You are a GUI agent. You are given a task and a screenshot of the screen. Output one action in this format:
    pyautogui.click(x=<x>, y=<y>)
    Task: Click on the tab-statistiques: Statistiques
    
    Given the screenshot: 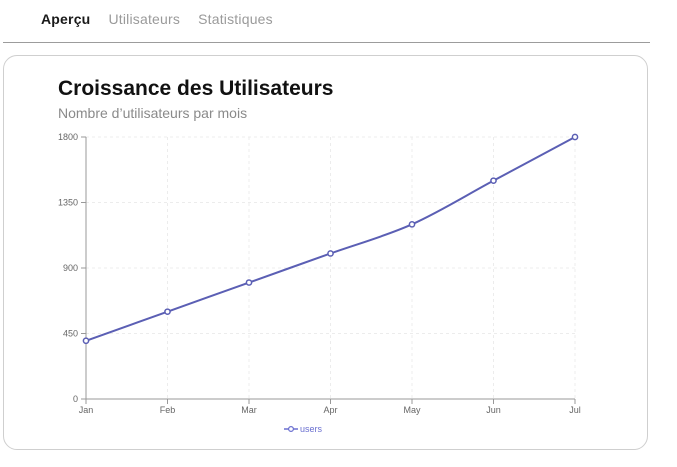 What is the action you would take?
    pyautogui.click(x=235, y=19)
    